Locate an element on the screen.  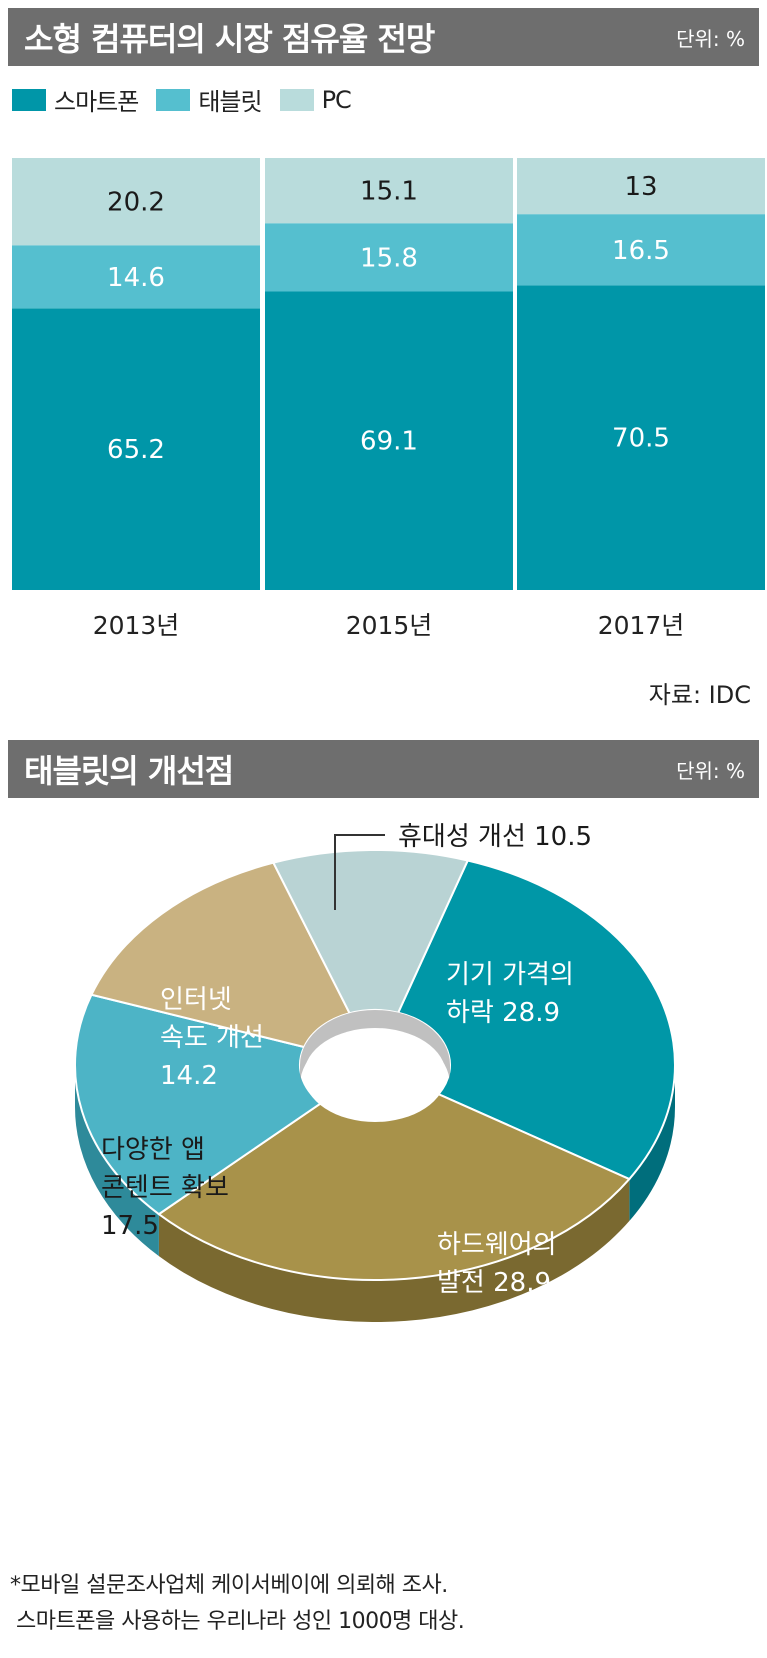
legend-item-tablet: 태블릿 is located at coordinates (209, 99).